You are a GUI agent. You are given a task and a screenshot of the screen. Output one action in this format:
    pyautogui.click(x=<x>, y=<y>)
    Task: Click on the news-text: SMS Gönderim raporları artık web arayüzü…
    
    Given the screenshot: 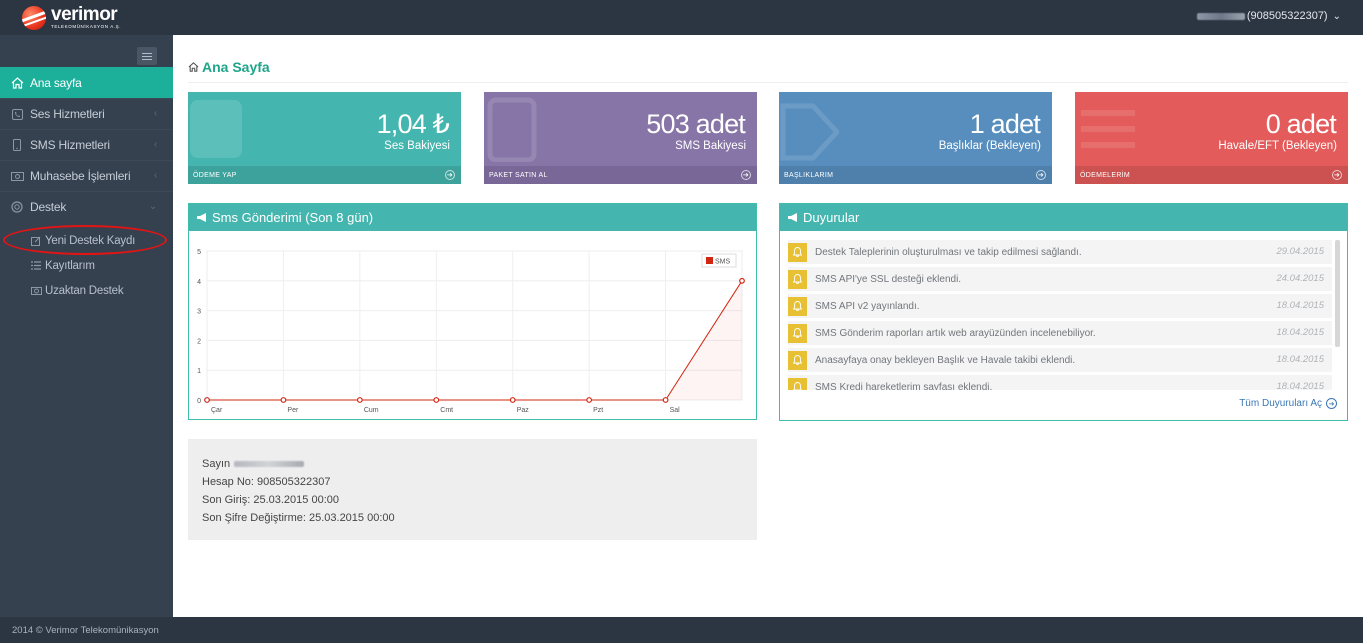 What is the action you would take?
    pyautogui.click(x=955, y=333)
    